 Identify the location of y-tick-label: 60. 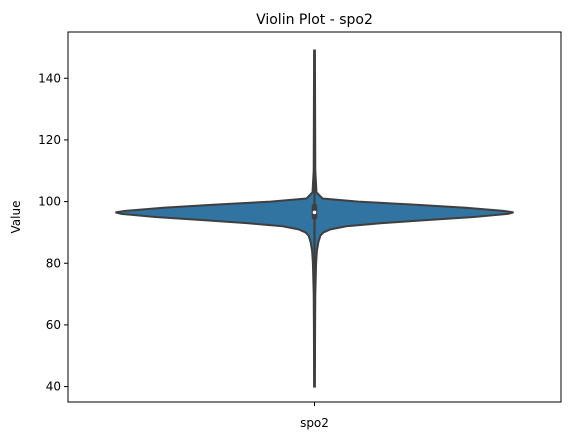
(53, 325).